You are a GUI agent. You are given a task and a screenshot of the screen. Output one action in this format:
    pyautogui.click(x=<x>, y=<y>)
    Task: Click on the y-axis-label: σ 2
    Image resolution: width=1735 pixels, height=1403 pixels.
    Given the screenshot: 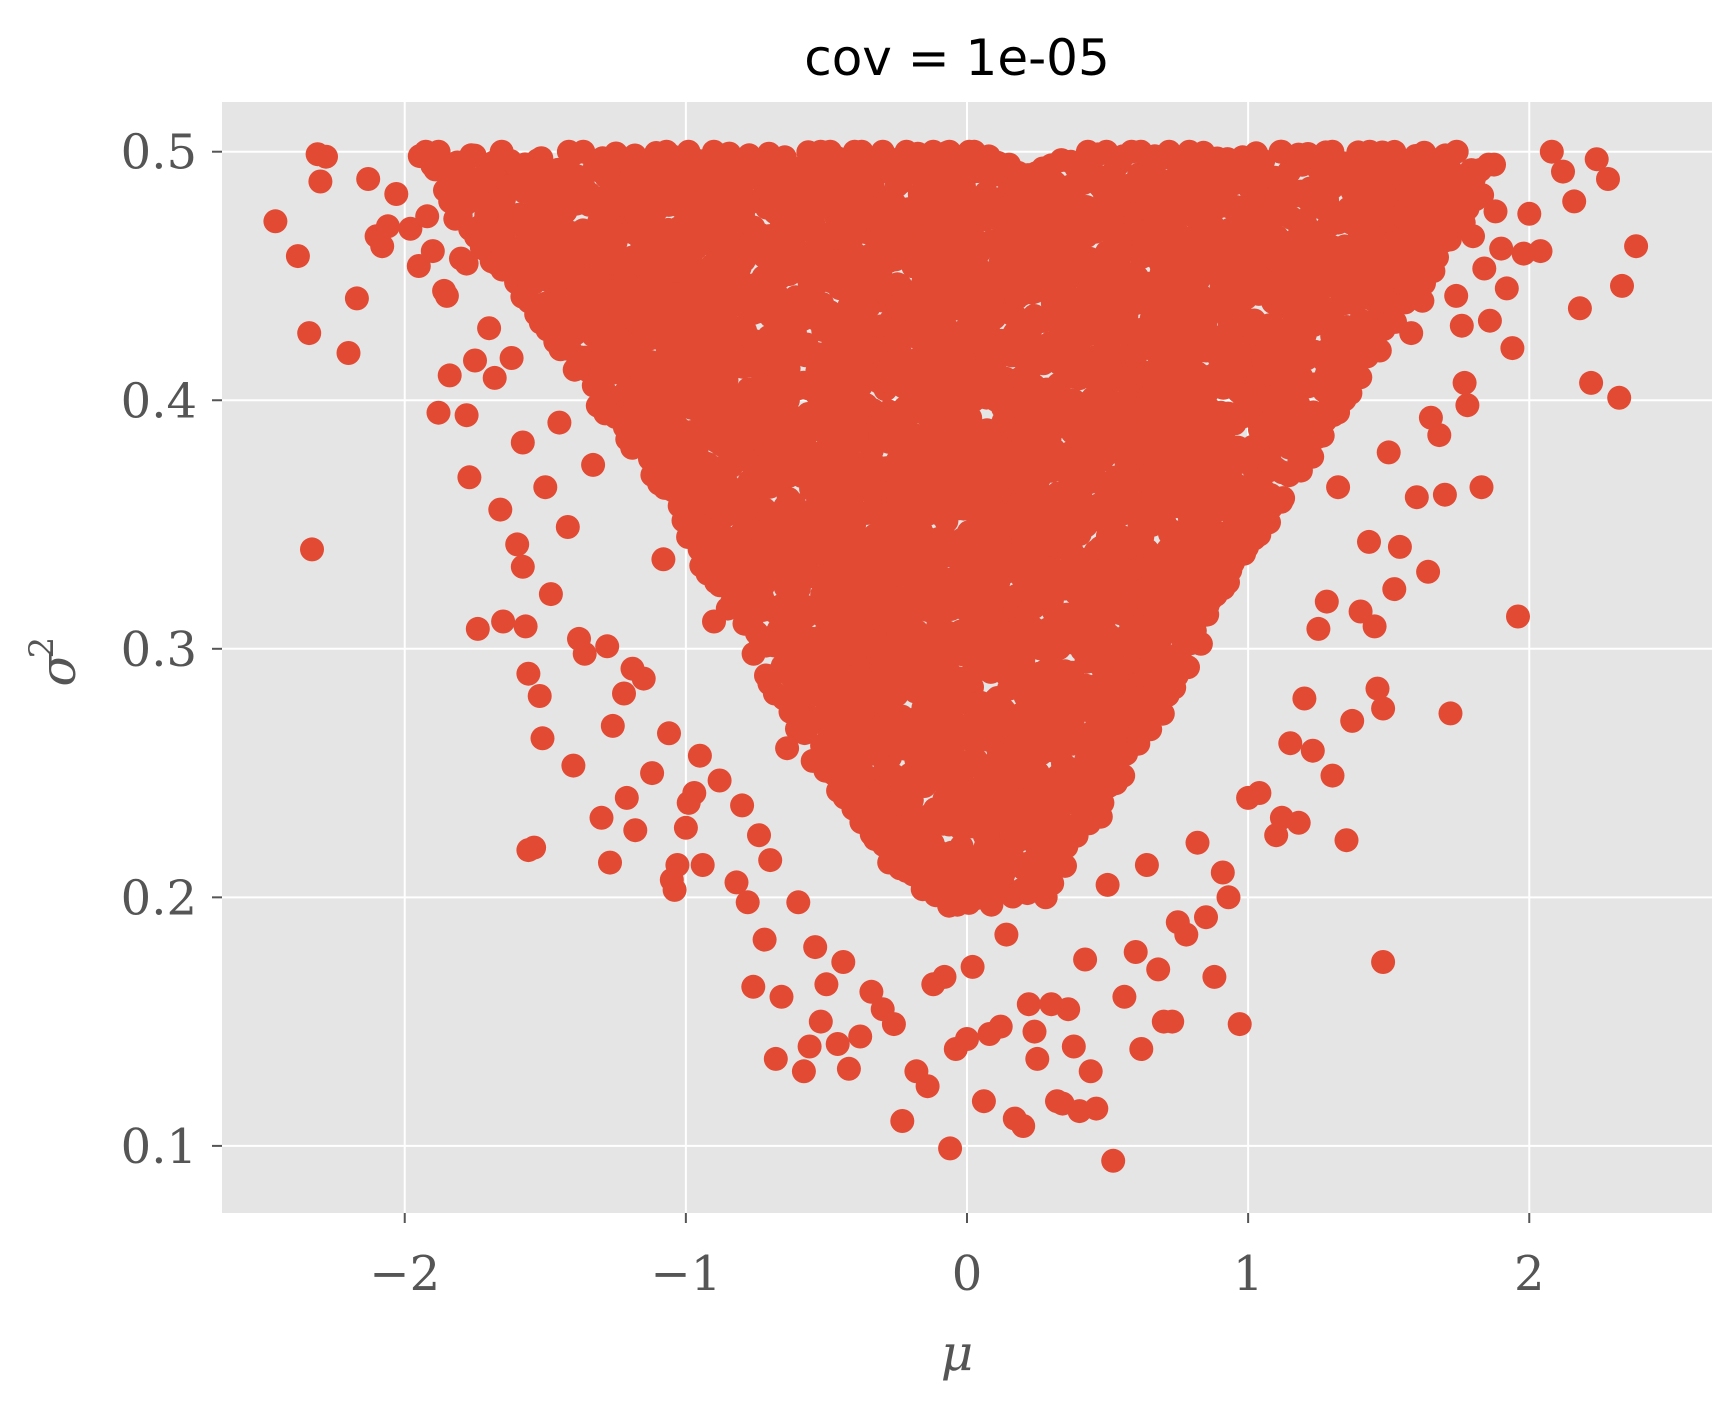 What is the action you would take?
    pyautogui.click(x=54, y=662)
    